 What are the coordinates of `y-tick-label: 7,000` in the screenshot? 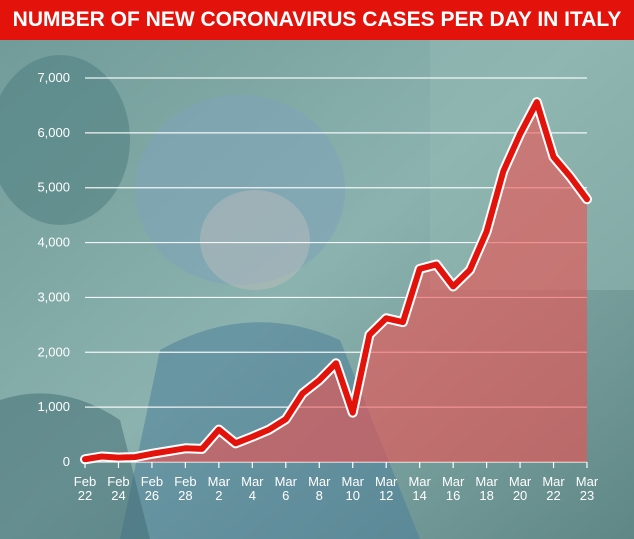 It's located at (53, 77).